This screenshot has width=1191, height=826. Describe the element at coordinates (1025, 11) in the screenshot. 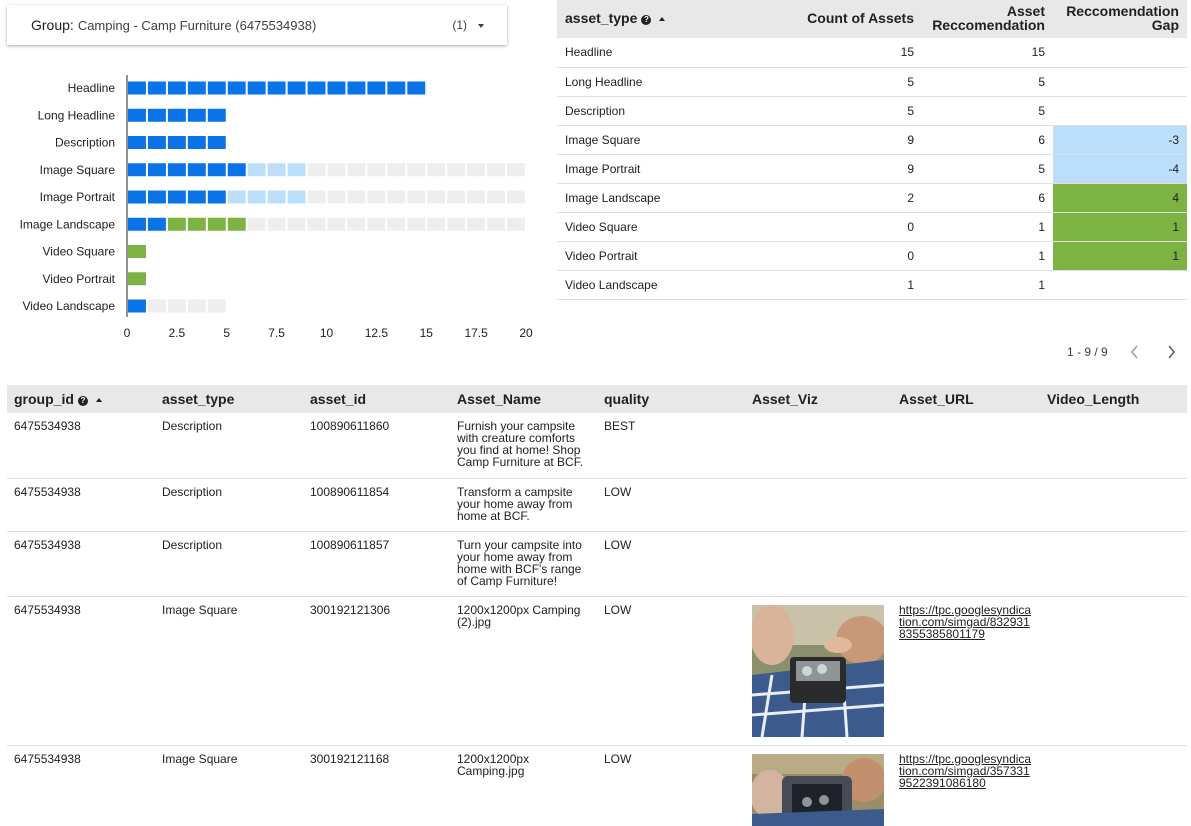

I see `header-recommendation-line1: Asset` at that location.